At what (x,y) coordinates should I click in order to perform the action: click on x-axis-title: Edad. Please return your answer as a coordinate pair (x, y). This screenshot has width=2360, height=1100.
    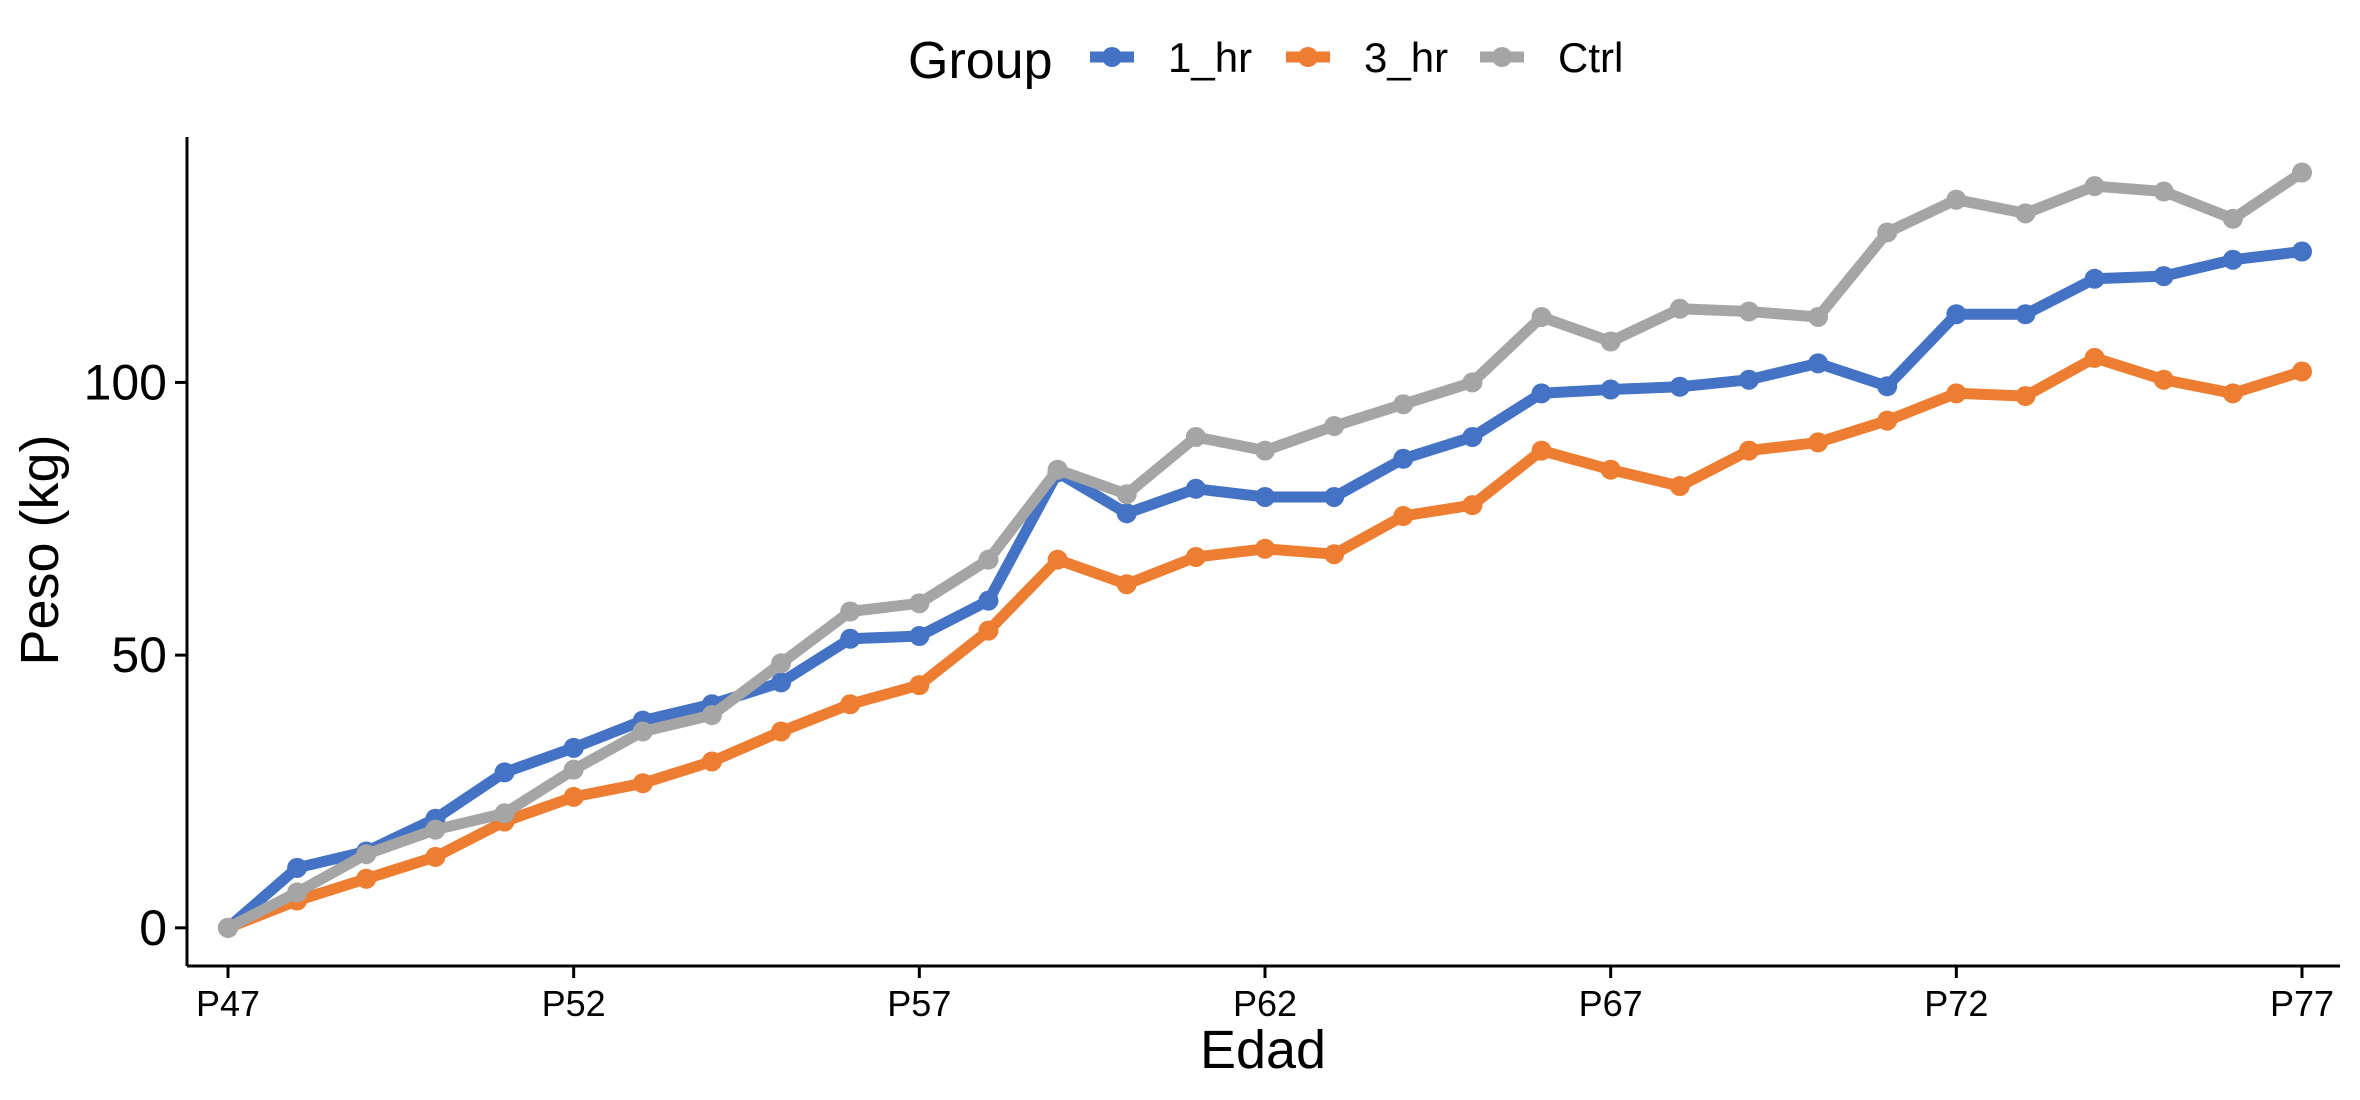
    Looking at the image, I should click on (1263, 1050).